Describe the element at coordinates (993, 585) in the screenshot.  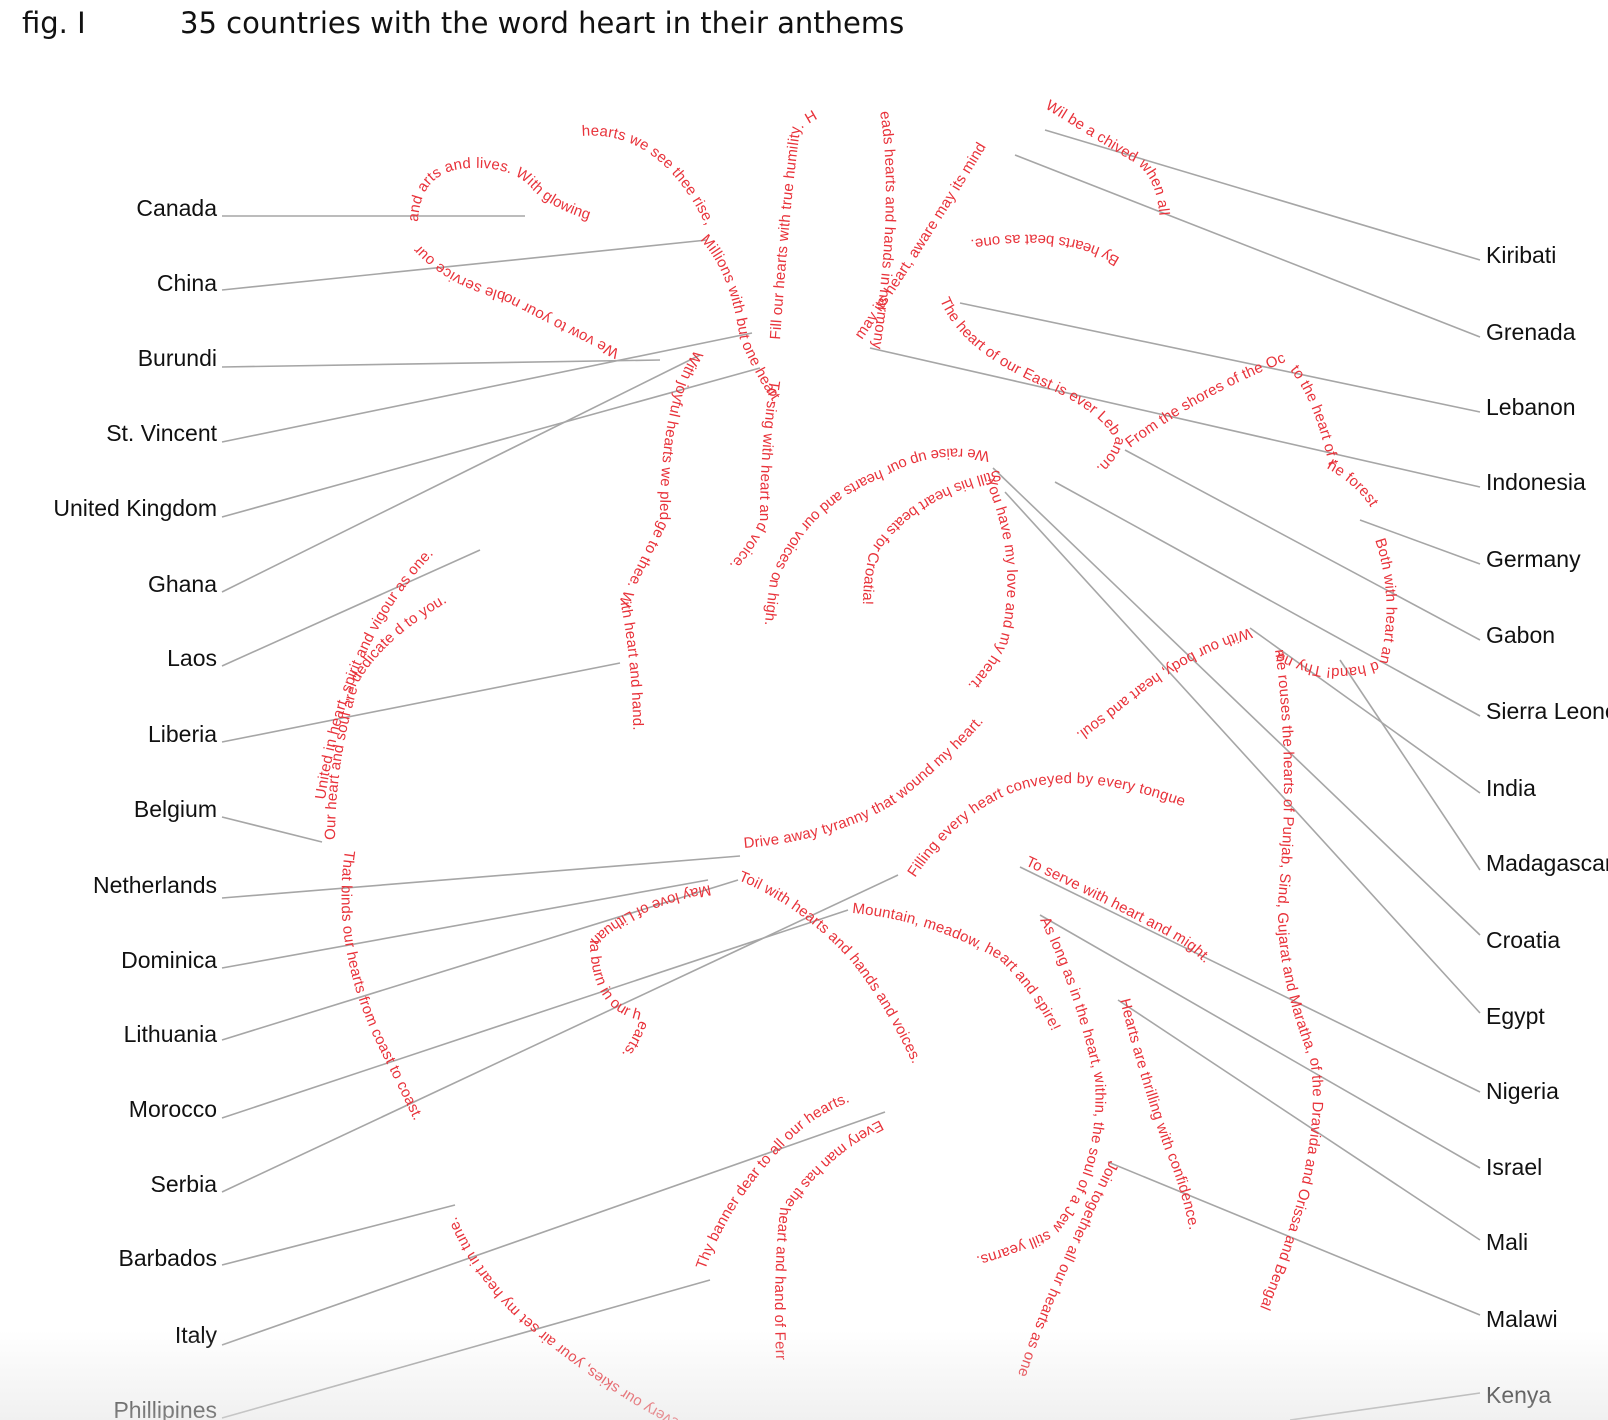
I see `lyric-line: You have my love and my heart.` at that location.